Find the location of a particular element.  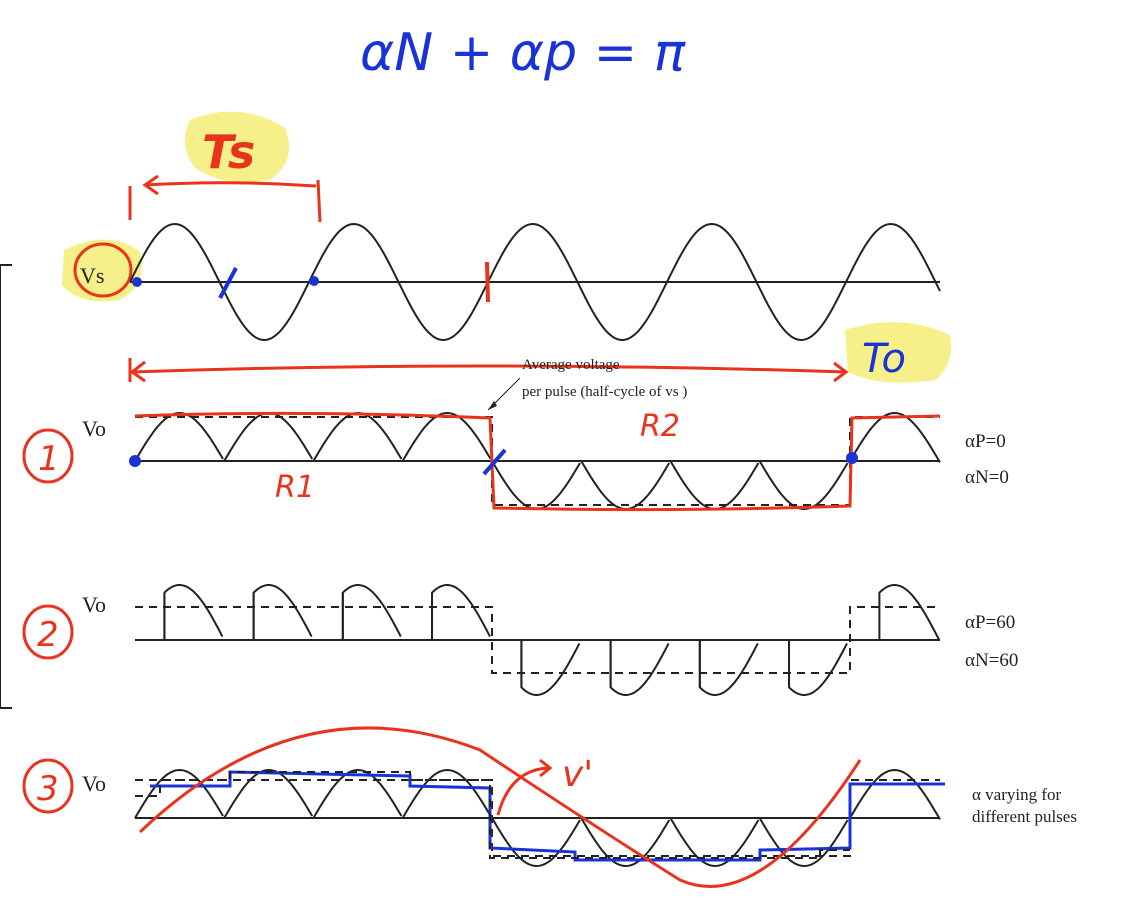

ts-label: Ts is located at coordinates (228, 152).